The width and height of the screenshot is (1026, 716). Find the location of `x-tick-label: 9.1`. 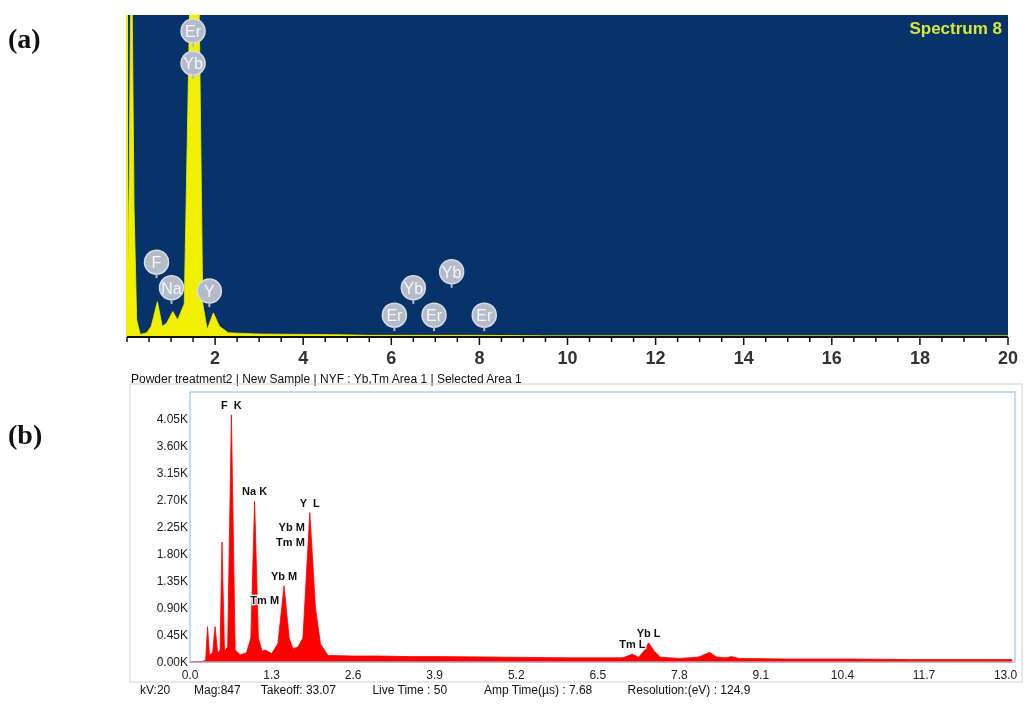

x-tick-label: 9.1 is located at coordinates (761, 675).